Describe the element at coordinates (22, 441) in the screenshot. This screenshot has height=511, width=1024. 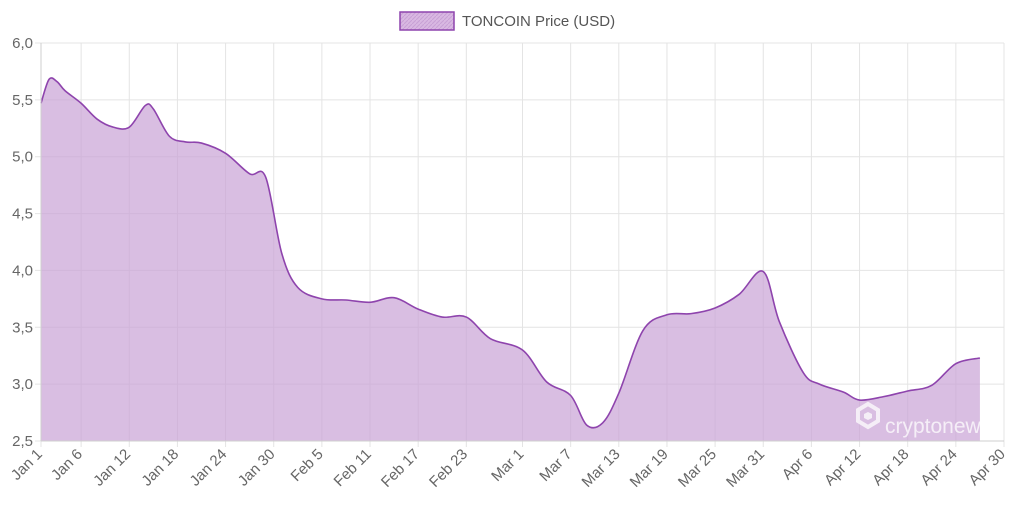
I see `y-tick-label: 2,5` at that location.